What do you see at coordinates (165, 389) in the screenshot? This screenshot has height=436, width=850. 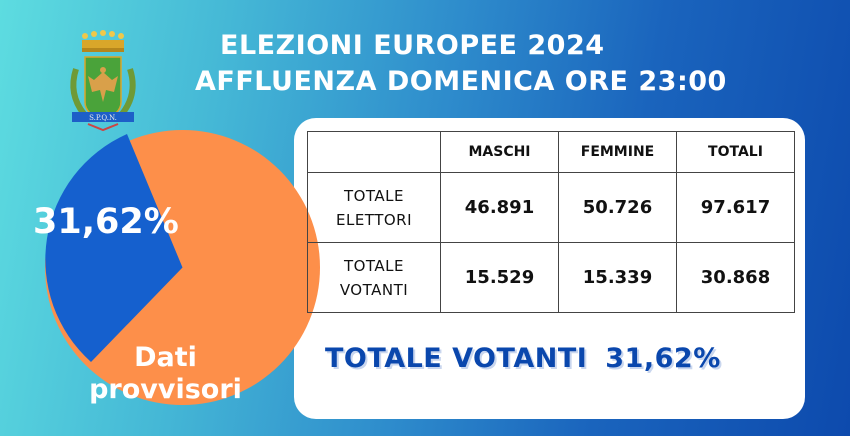 I see `provisional-line-2: provvisori` at bounding box center [165, 389].